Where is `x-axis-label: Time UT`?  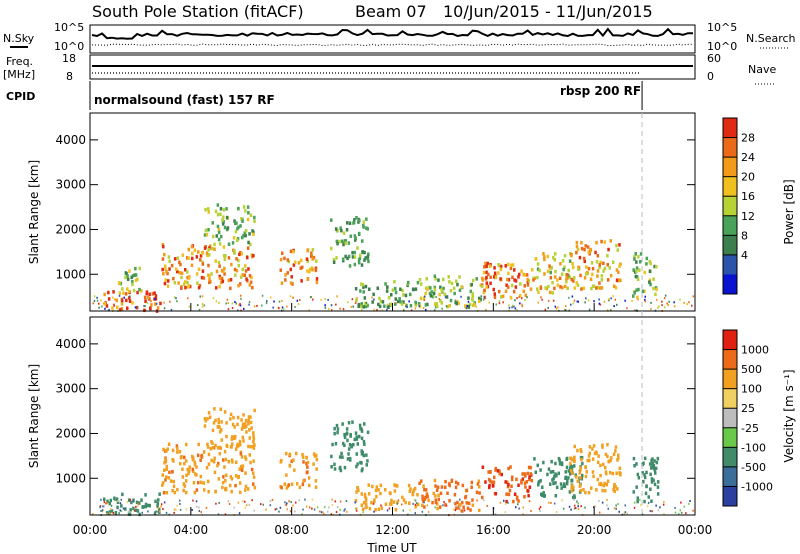 x-axis-label: Time UT is located at coordinates (391, 547).